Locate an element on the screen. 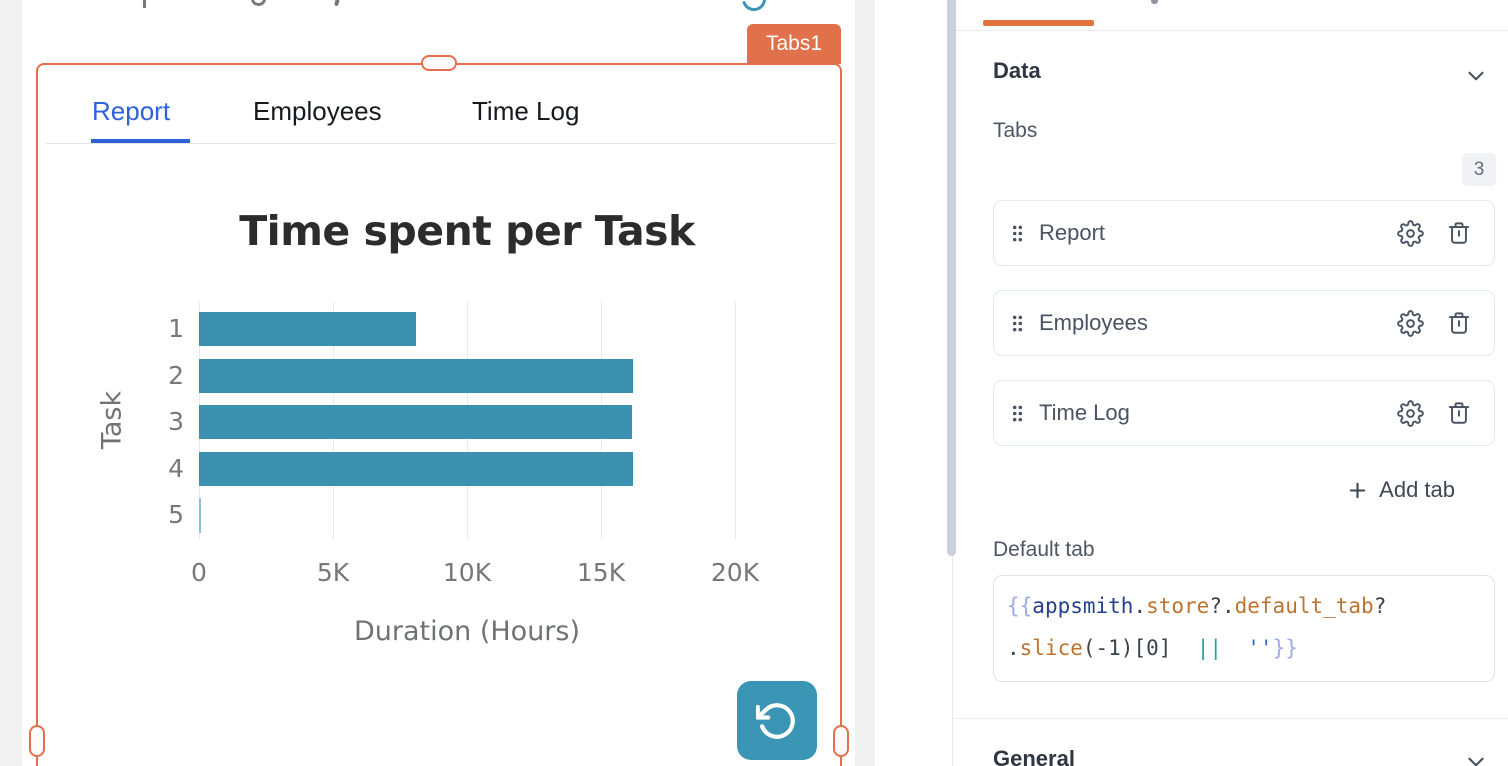  tab-item-label: Report is located at coordinates (1072, 232).